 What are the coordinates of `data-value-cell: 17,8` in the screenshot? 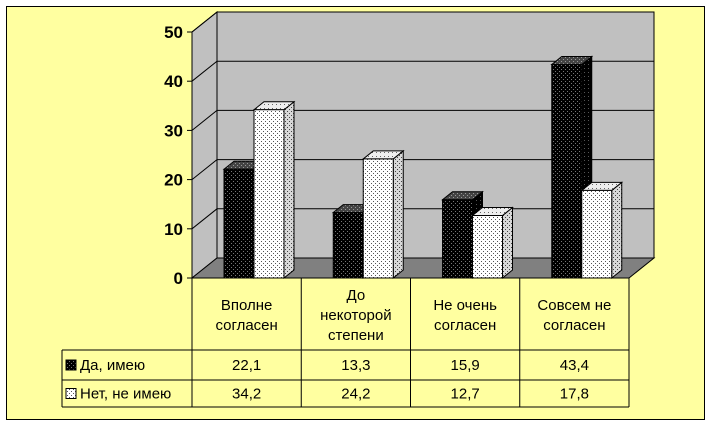 It's located at (574, 394).